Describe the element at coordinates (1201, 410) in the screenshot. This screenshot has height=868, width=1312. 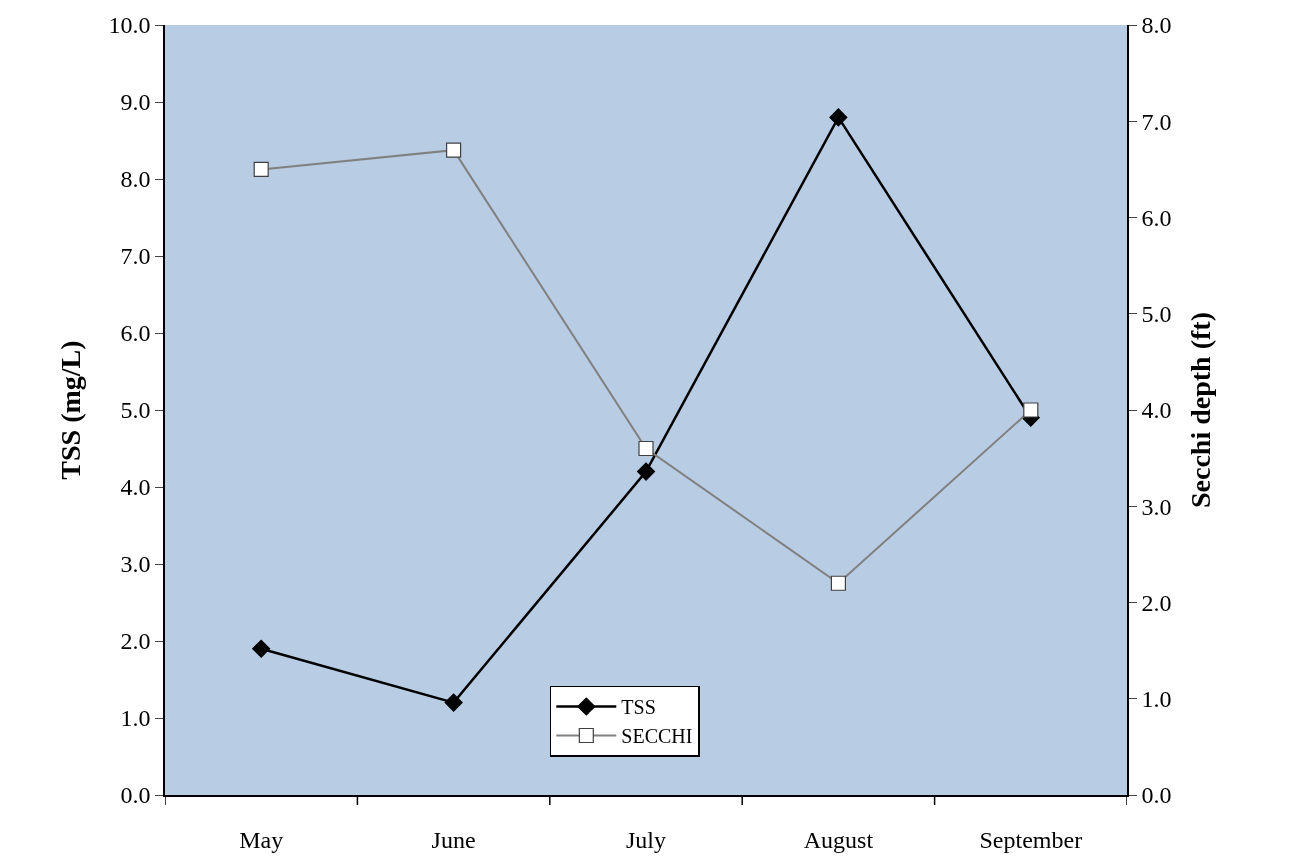
I see `y2-axis-title: Secchi depth (ft)` at that location.